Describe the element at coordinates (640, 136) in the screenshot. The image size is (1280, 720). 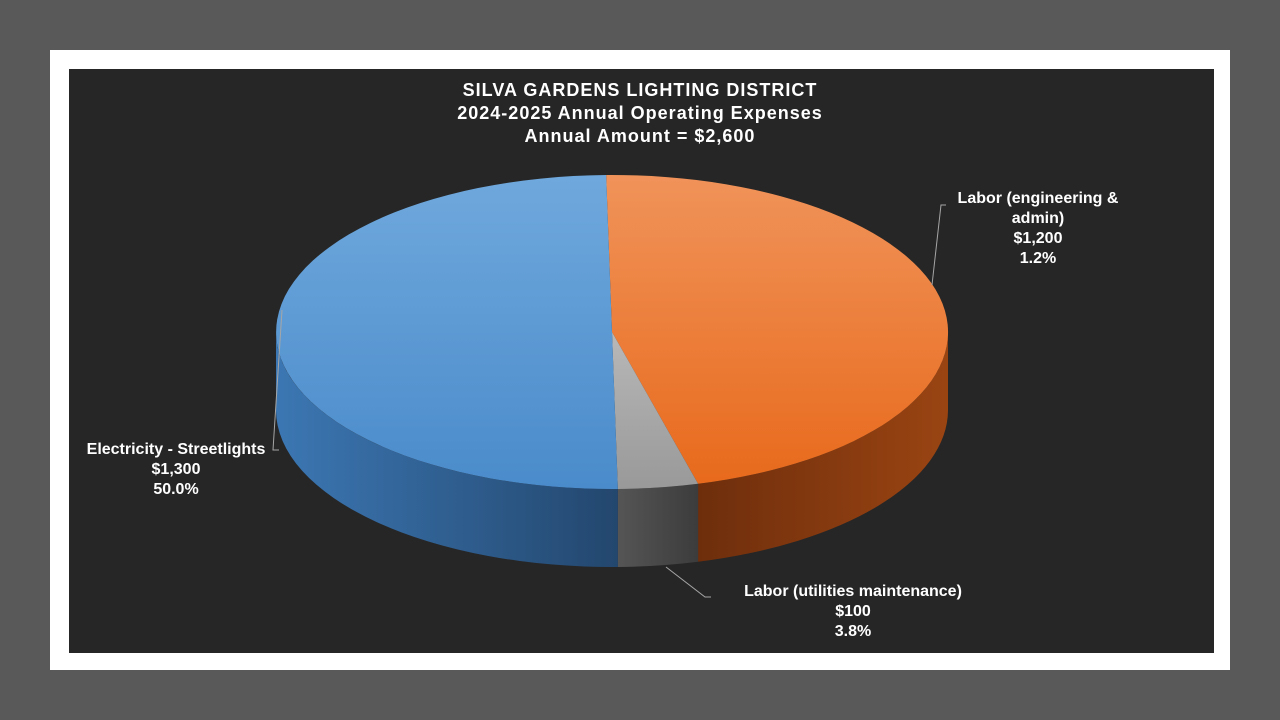
I see `chart-title-line-3: Annual Amount = $2,600` at that location.